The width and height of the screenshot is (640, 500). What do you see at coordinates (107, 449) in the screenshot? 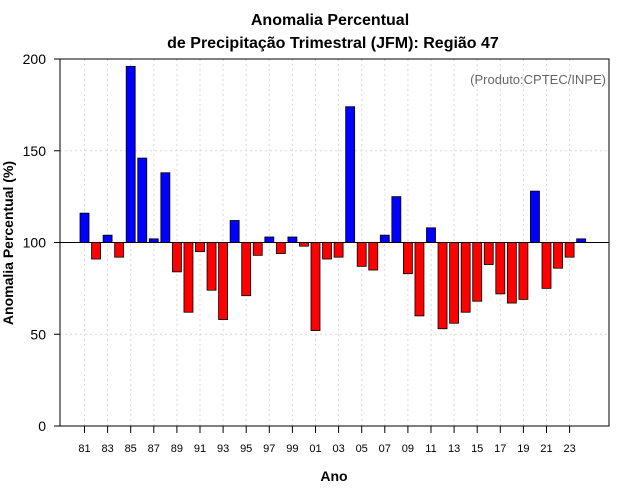
I see `x-tick-label: 83` at bounding box center [107, 449].